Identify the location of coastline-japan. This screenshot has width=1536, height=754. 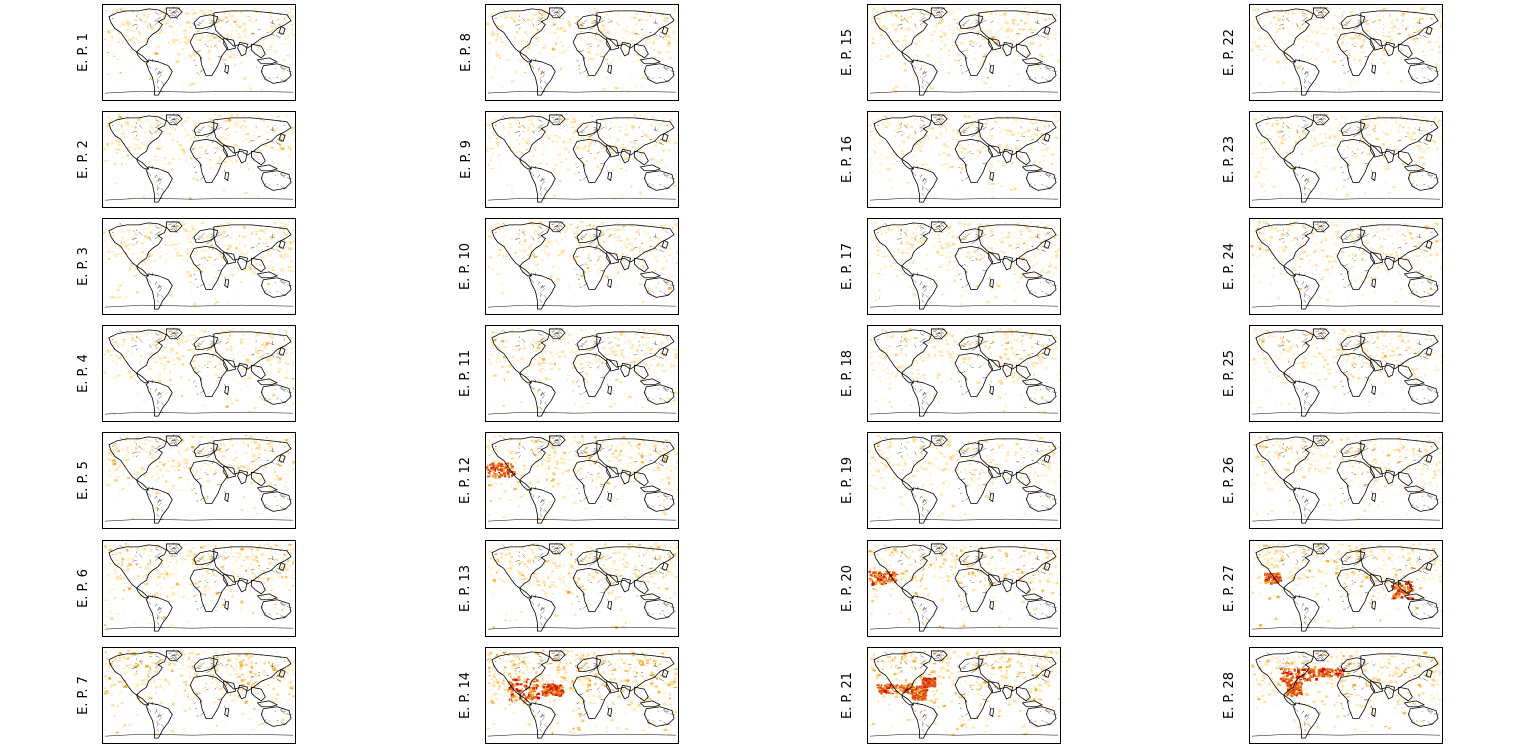
(282, 244).